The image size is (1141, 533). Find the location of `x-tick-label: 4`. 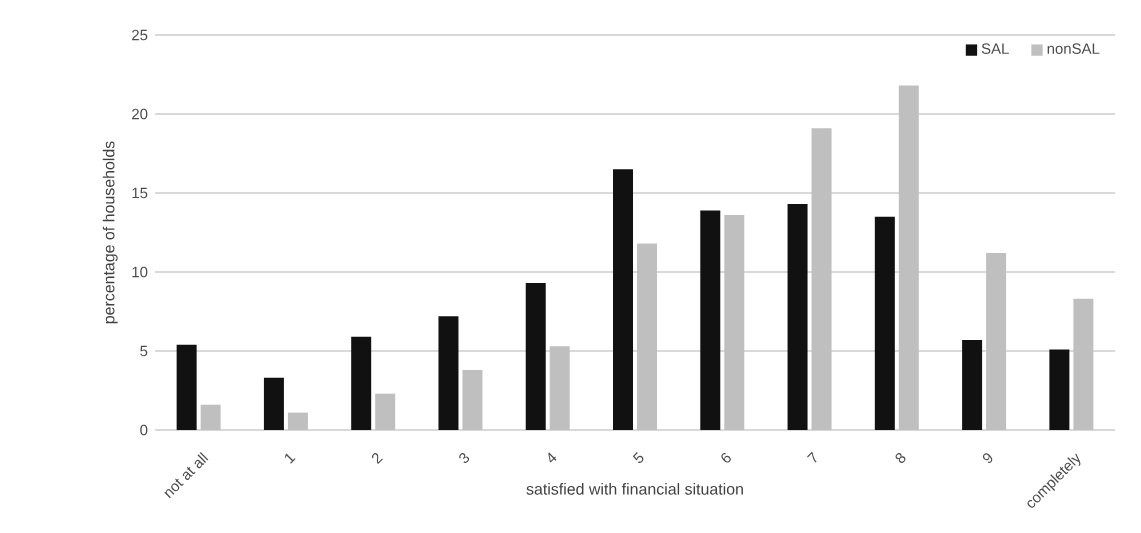

x-tick-label: 4 is located at coordinates (552, 457).